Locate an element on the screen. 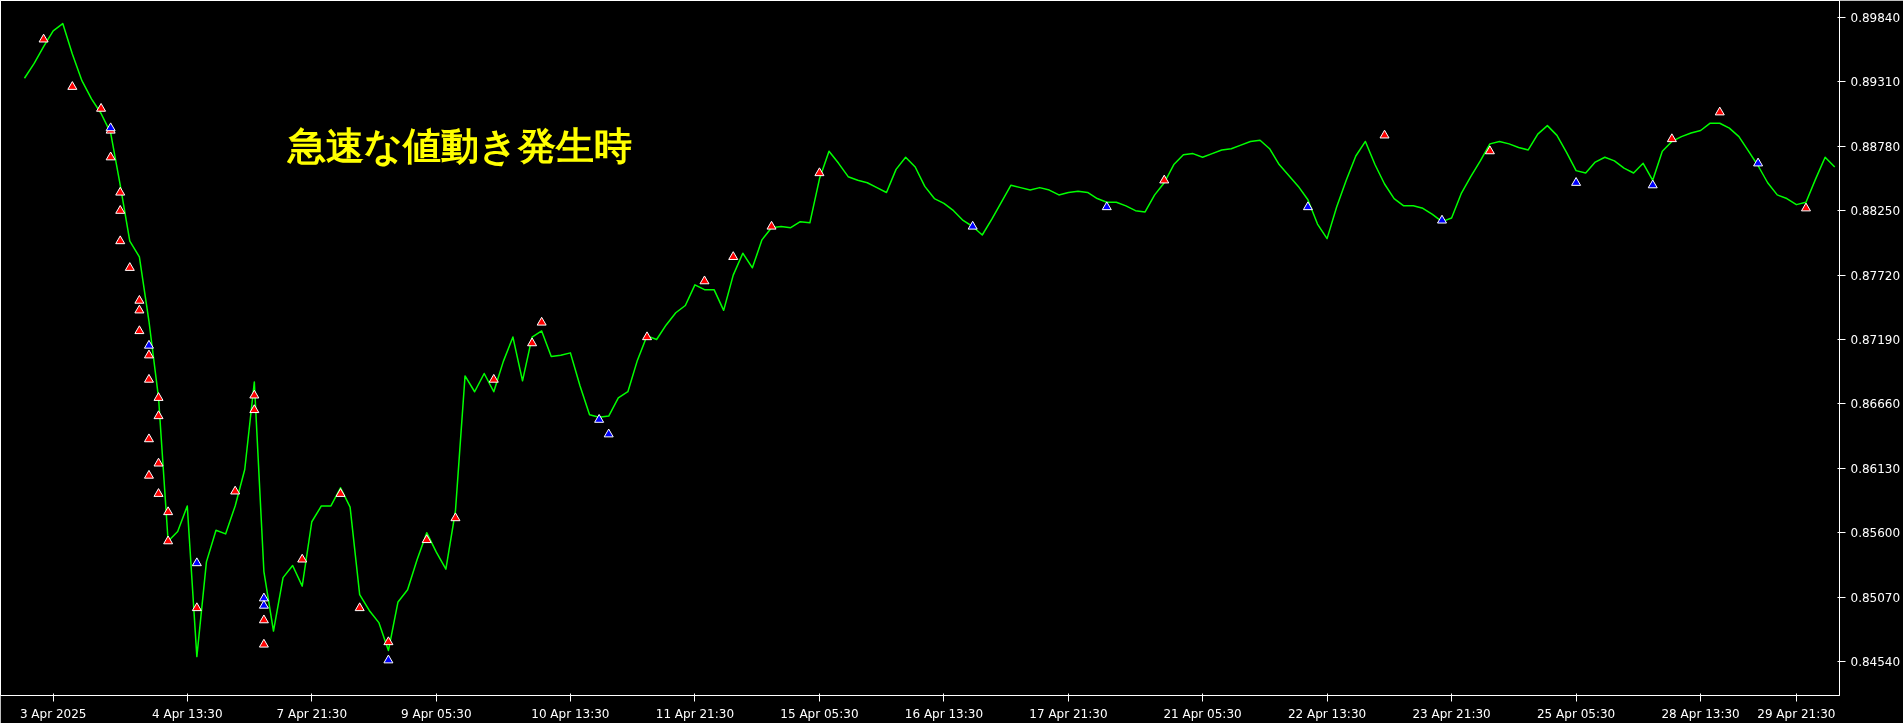 The width and height of the screenshot is (1903, 723). x-tick-label: 29 Apr 21:30 is located at coordinates (1796, 713).